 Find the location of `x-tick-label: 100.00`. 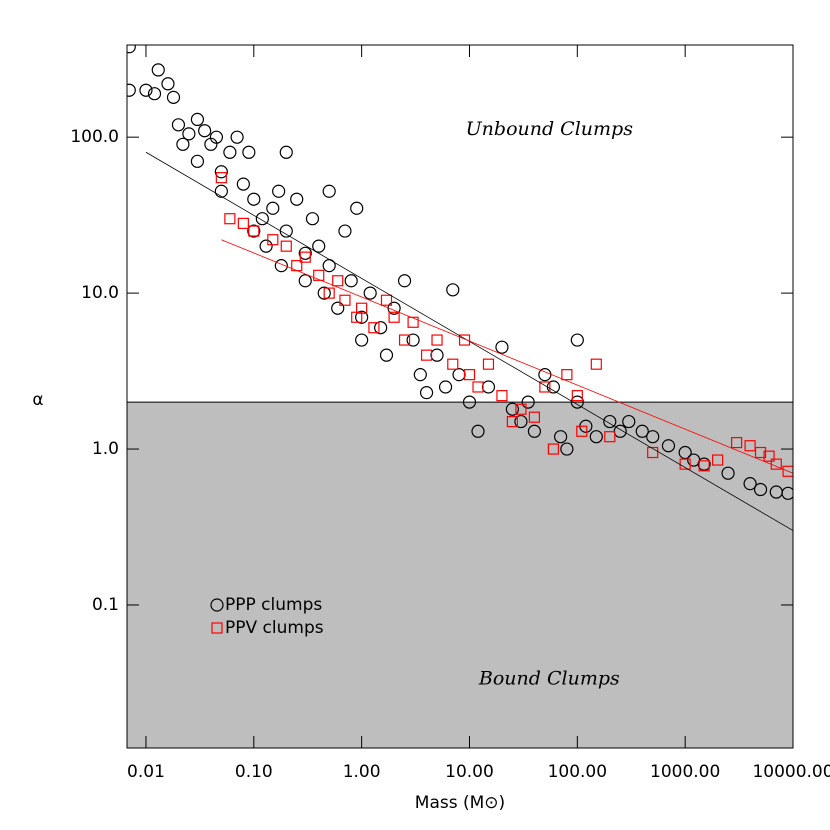

x-tick-label: 100.00 is located at coordinates (577, 772).